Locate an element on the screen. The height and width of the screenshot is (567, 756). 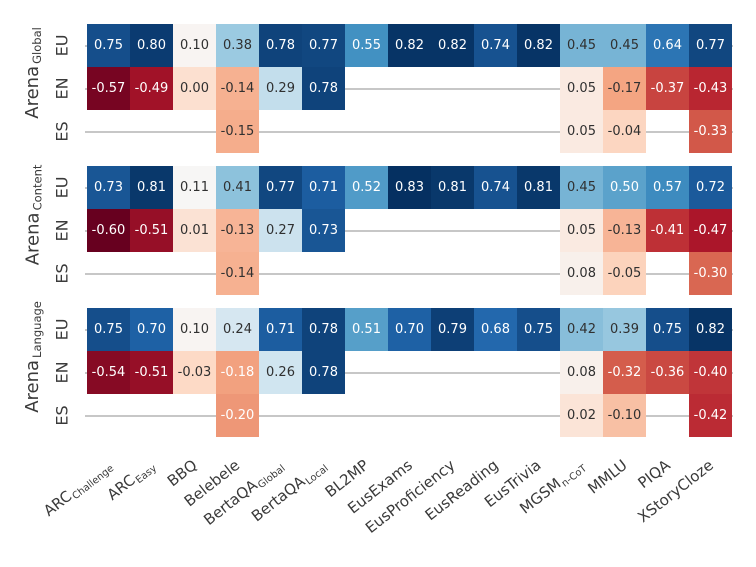
heatmap-cell: 0.80 is located at coordinates (151, 45).